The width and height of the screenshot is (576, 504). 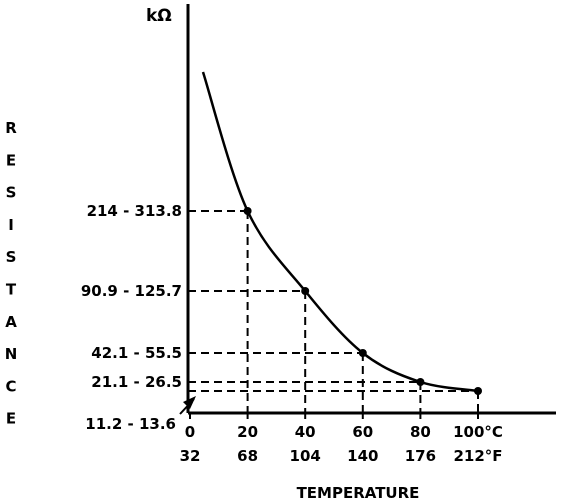 What do you see at coordinates (362, 456) in the screenshot?
I see `x-tick-label-fahrenheit: 140` at bounding box center [362, 456].